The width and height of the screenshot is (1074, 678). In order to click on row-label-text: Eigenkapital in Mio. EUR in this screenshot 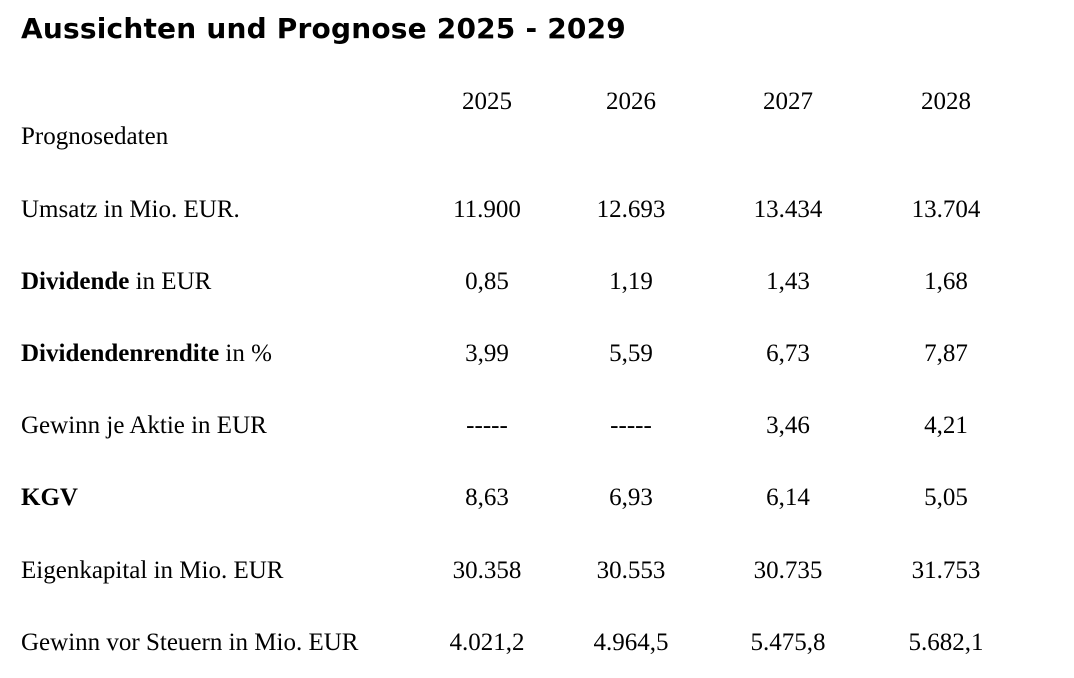, I will do `click(152, 570)`.